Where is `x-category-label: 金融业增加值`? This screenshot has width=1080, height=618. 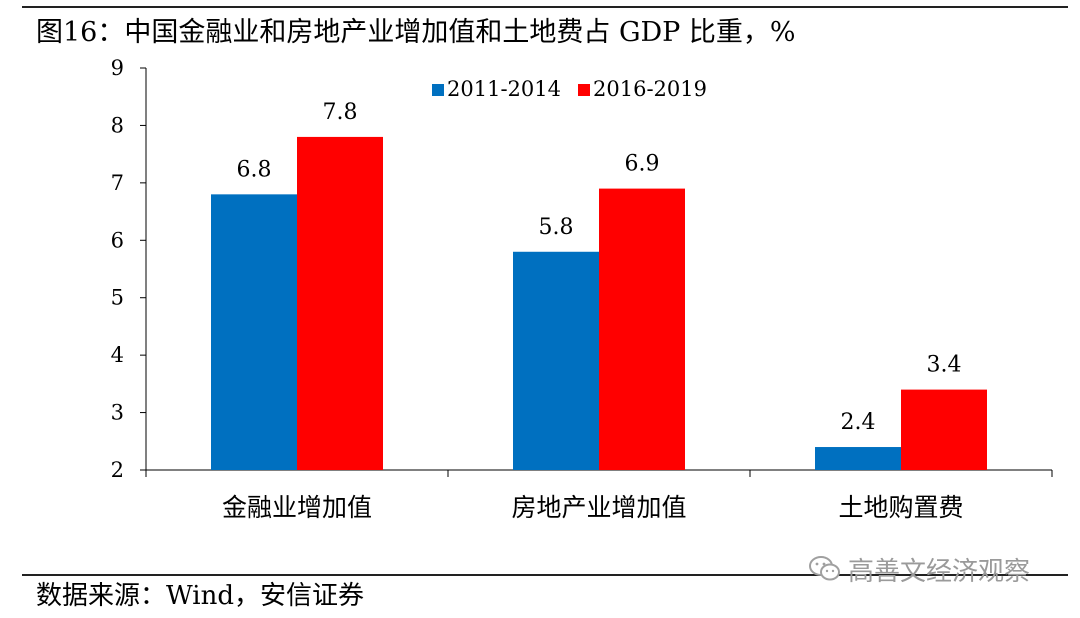
x-category-label: 金融业增加值 is located at coordinates (297, 507).